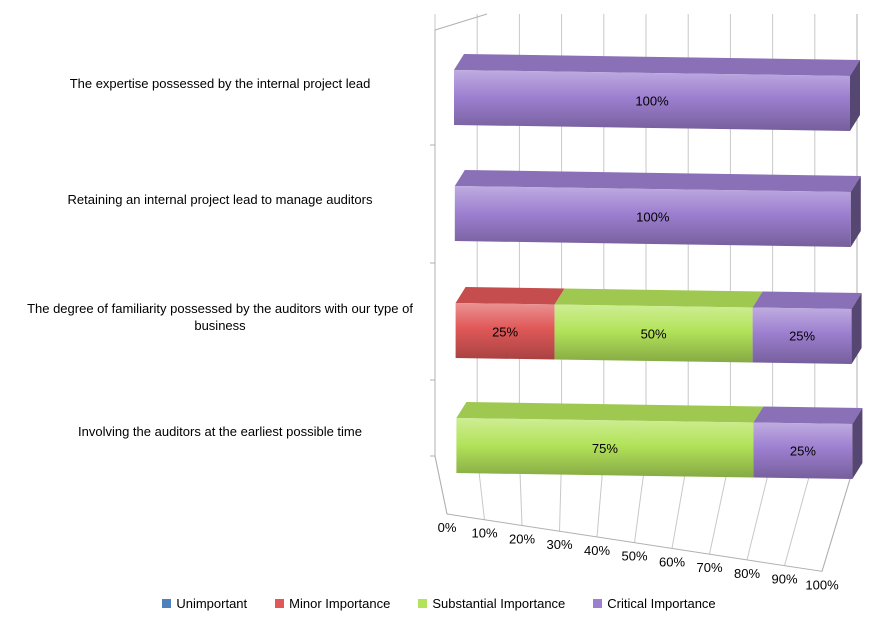  Describe the element at coordinates (784, 579) in the screenshot. I see `x-tick-label: 90%` at that location.